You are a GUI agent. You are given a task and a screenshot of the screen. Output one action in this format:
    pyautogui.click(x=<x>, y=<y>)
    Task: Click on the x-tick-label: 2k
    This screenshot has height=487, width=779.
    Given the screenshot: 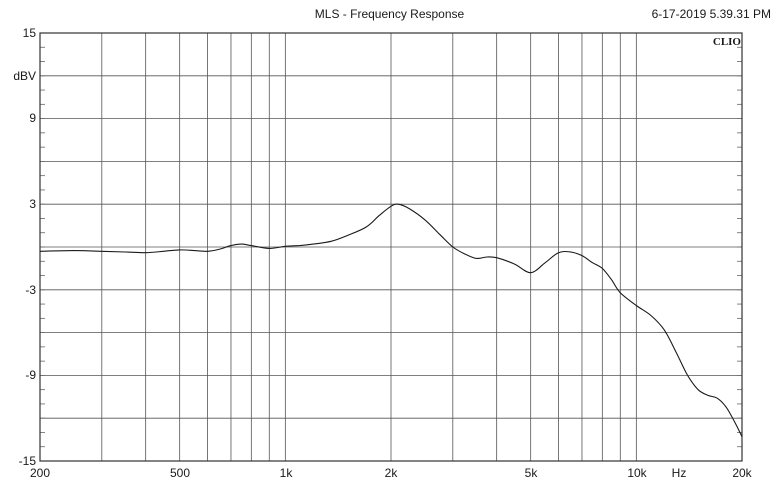 What is the action you would take?
    pyautogui.click(x=391, y=473)
    